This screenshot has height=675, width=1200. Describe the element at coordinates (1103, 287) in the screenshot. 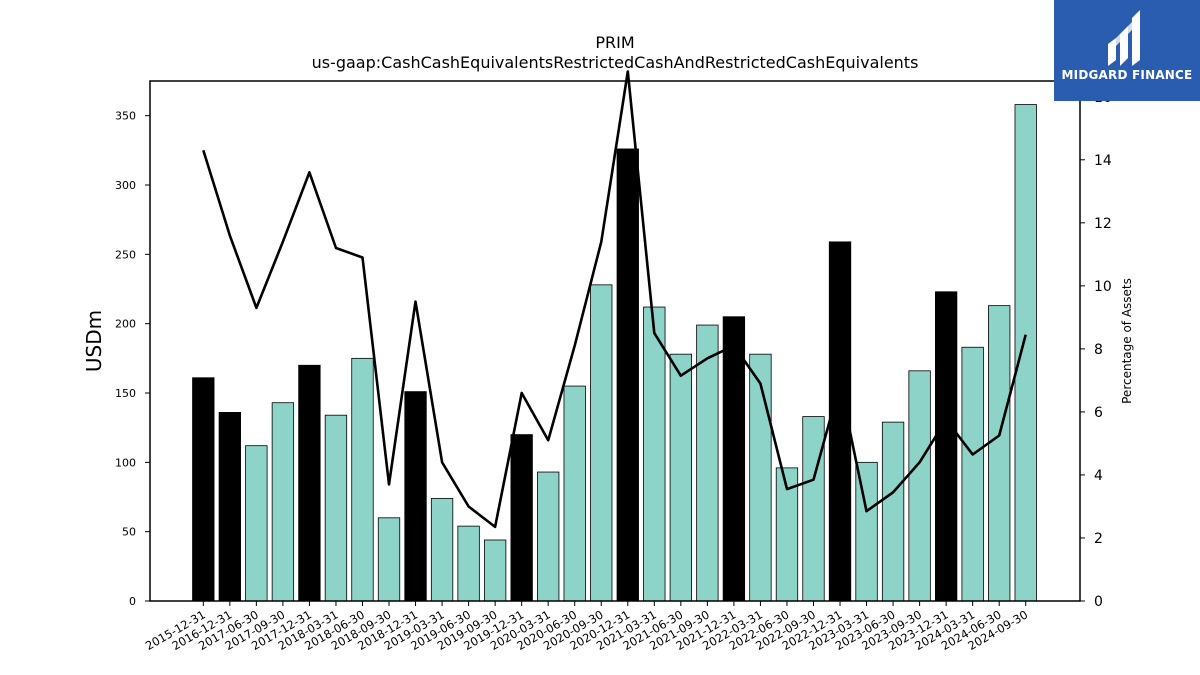

I see `y-tick-label-right: 10` at that location.